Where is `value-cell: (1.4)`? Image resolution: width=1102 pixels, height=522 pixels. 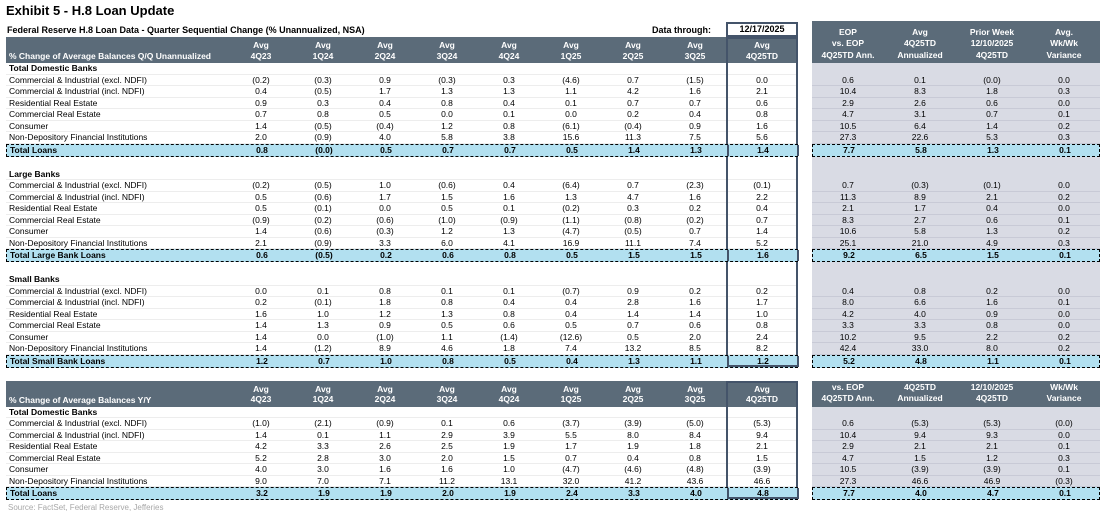
value-cell: (1.4) is located at coordinates (509, 336).